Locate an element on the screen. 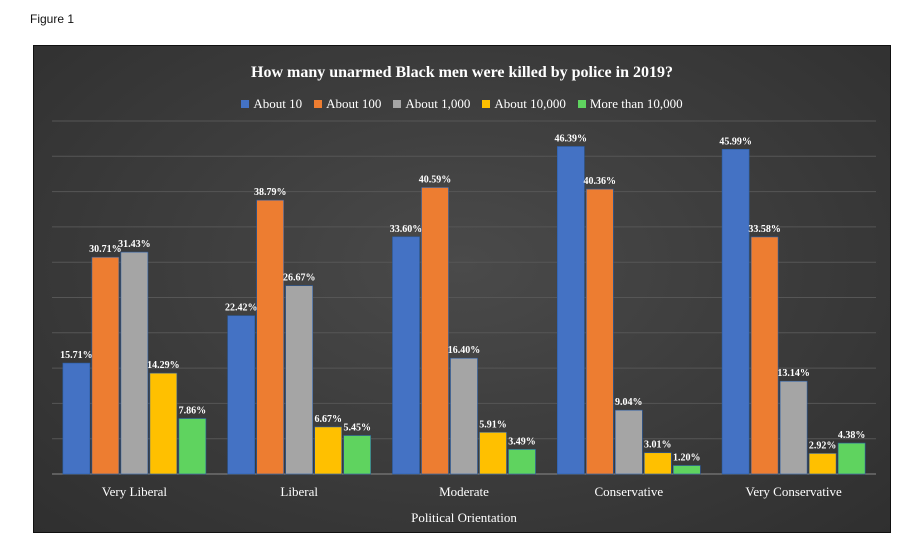  data-label: 22.42% is located at coordinates (241, 308).